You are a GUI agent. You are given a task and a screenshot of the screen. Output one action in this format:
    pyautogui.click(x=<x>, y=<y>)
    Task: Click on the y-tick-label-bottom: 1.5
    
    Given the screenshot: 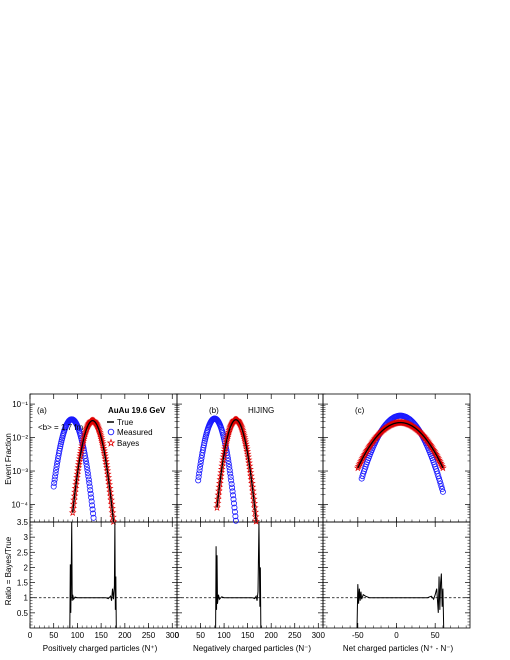 What is the action you would take?
    pyautogui.click(x=23, y=583)
    